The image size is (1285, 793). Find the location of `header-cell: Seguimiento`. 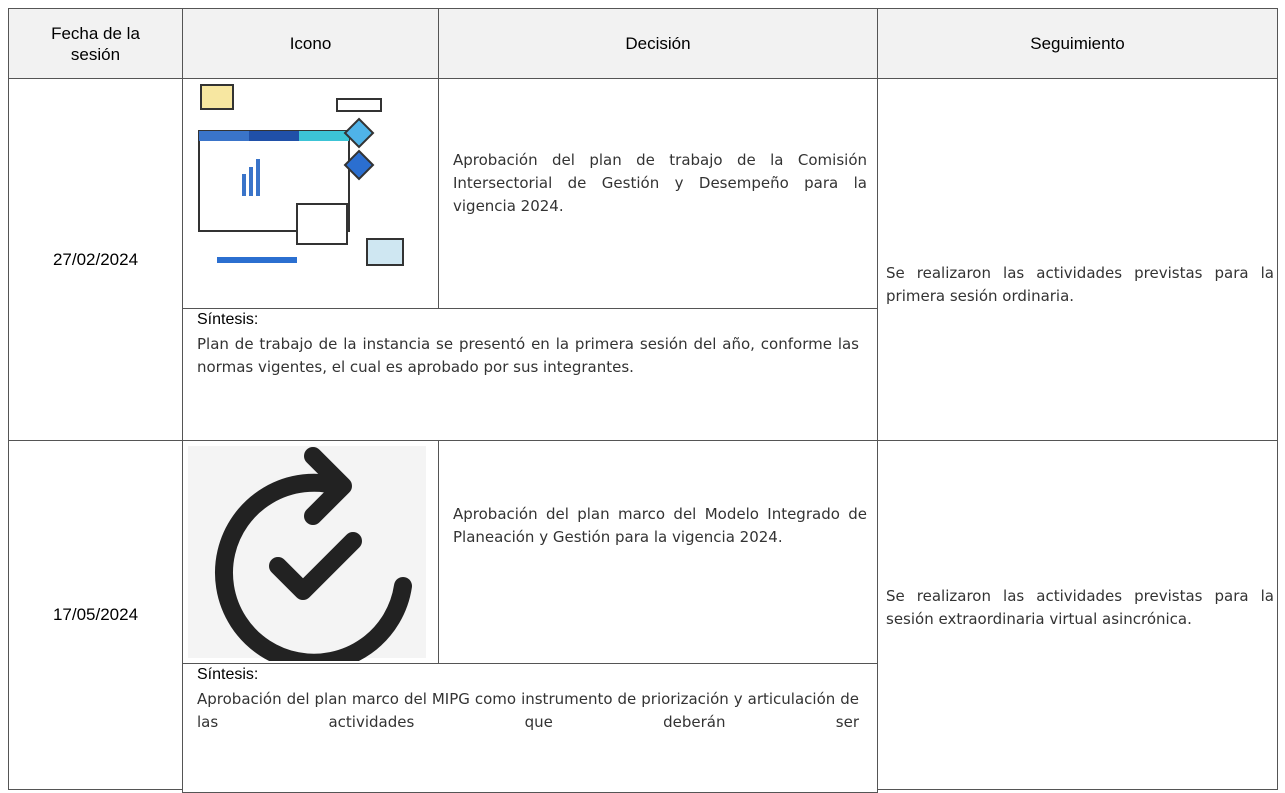

header-cell: Seguimiento is located at coordinates (1077, 43).